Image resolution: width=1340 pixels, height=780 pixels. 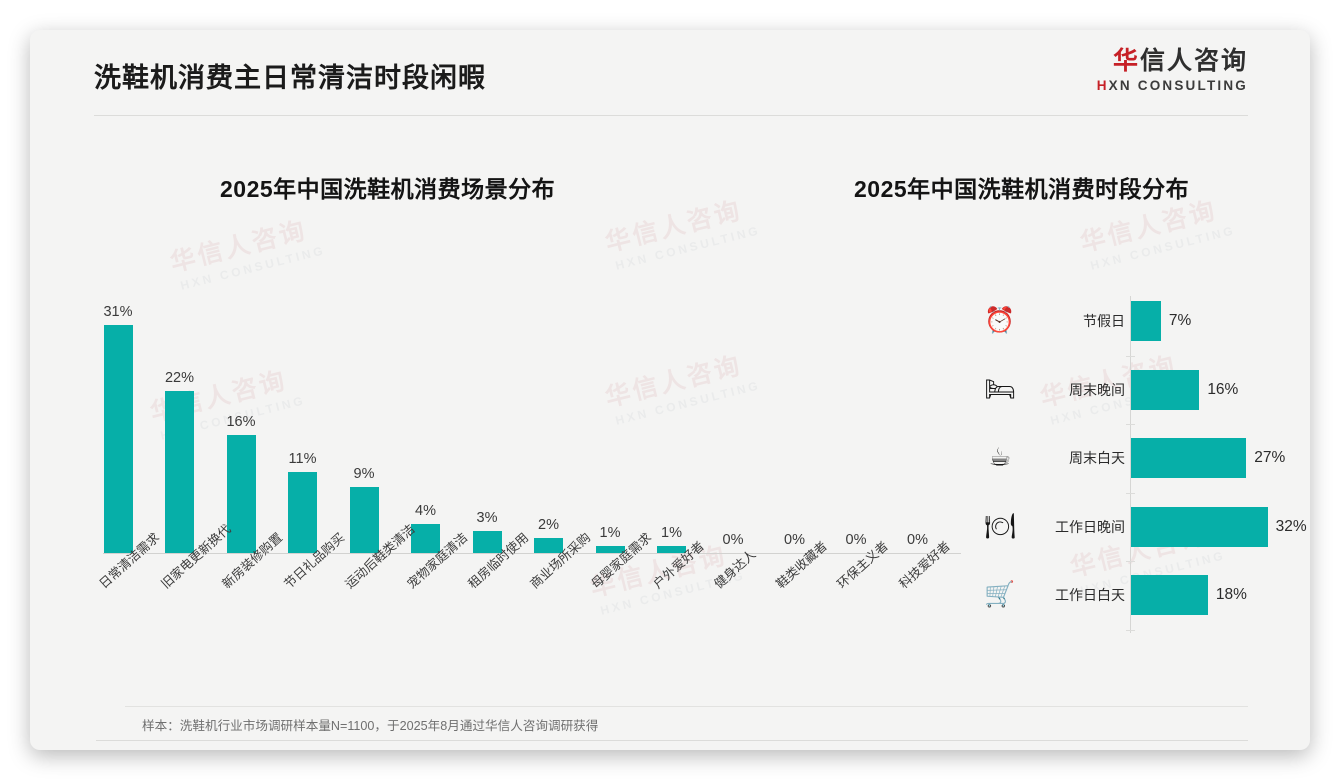 I want to click on bed-icon: 🛏, so click(x=1000, y=389).